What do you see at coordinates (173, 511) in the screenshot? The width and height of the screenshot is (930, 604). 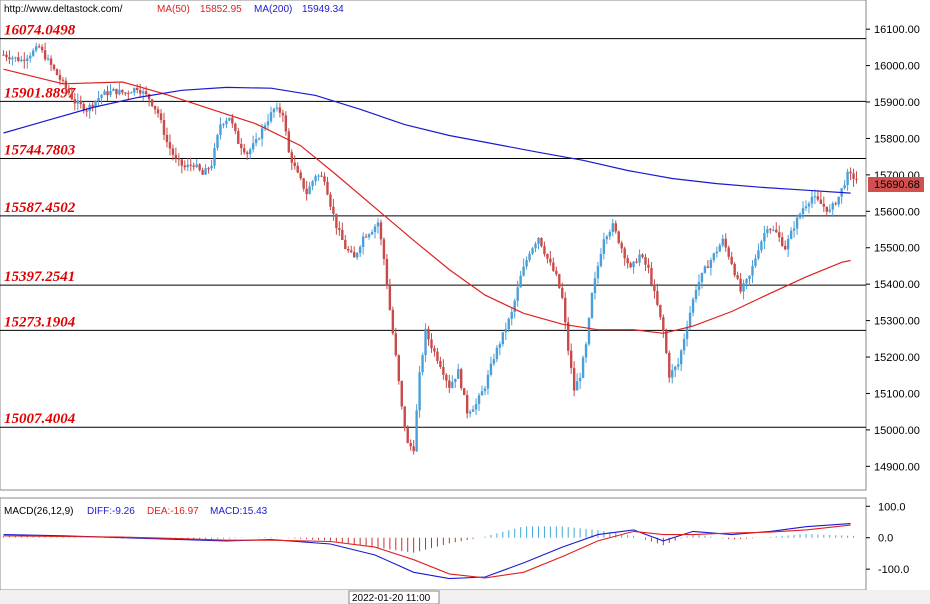 I see `macd-dea-label: DEA:-16.97` at bounding box center [173, 511].